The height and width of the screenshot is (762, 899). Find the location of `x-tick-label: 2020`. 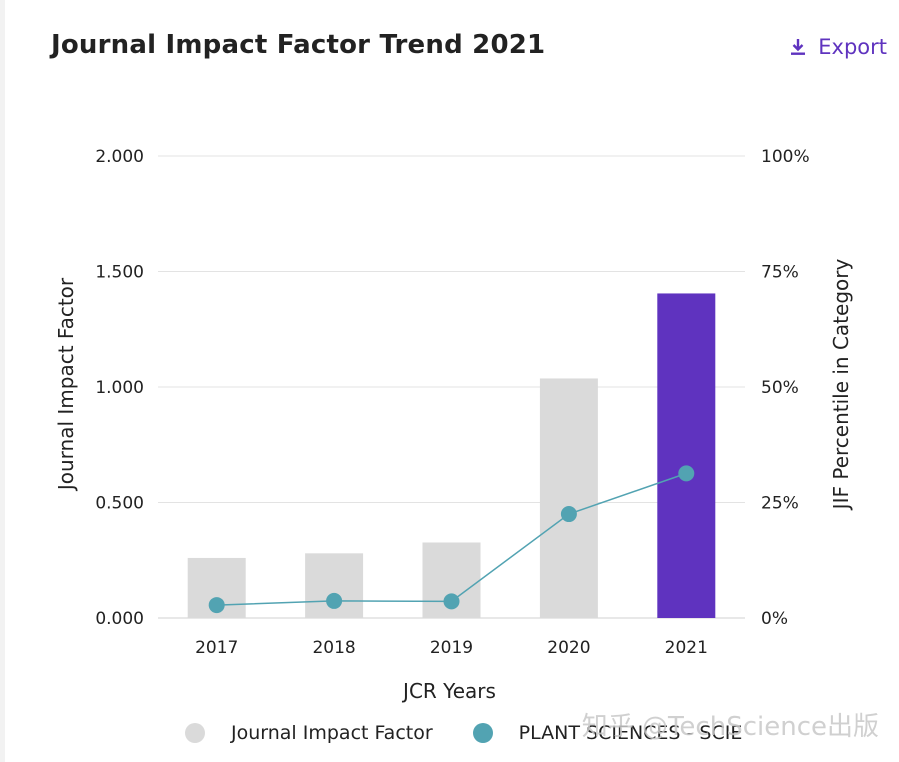

x-tick-label: 2020 is located at coordinates (568, 648).